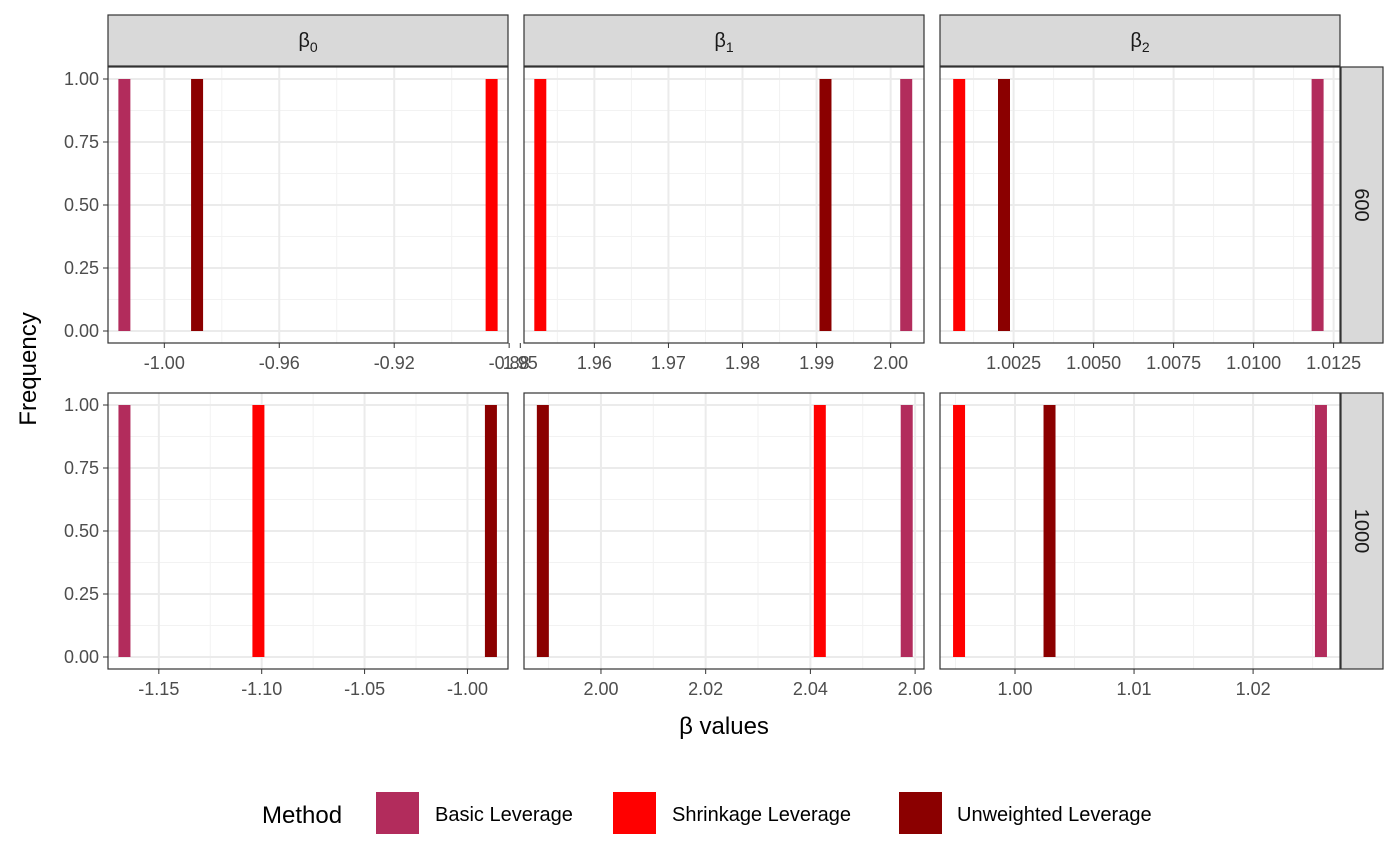  I want to click on panel-600-β1: 1.95 1.96 1.97 1.98 1.99 2.00, so click(714, 219).